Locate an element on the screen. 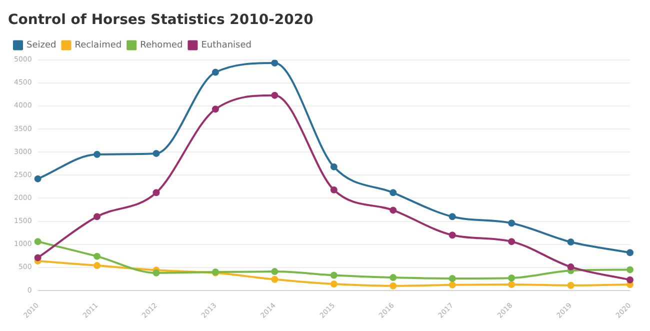  legend-label: Euthanised is located at coordinates (226, 45).